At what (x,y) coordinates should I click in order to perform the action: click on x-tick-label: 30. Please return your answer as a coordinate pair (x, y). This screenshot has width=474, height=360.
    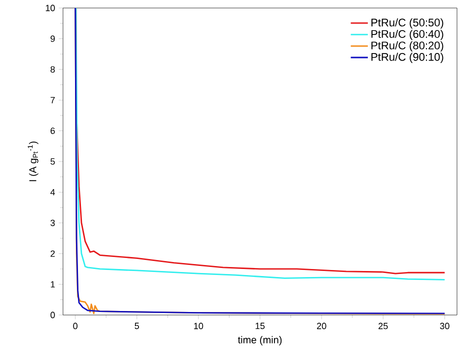
    Looking at the image, I should click on (445, 326).